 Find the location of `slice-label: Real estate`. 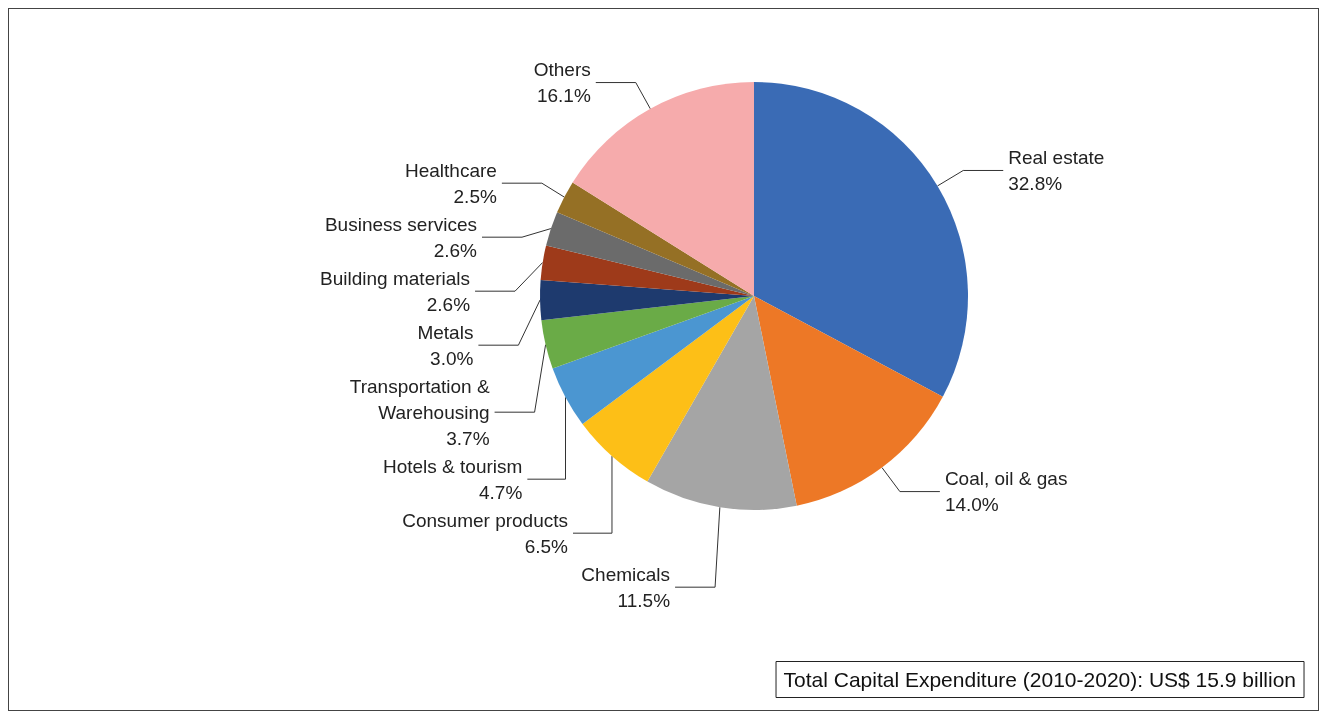

slice-label: Real estate is located at coordinates (1056, 157).